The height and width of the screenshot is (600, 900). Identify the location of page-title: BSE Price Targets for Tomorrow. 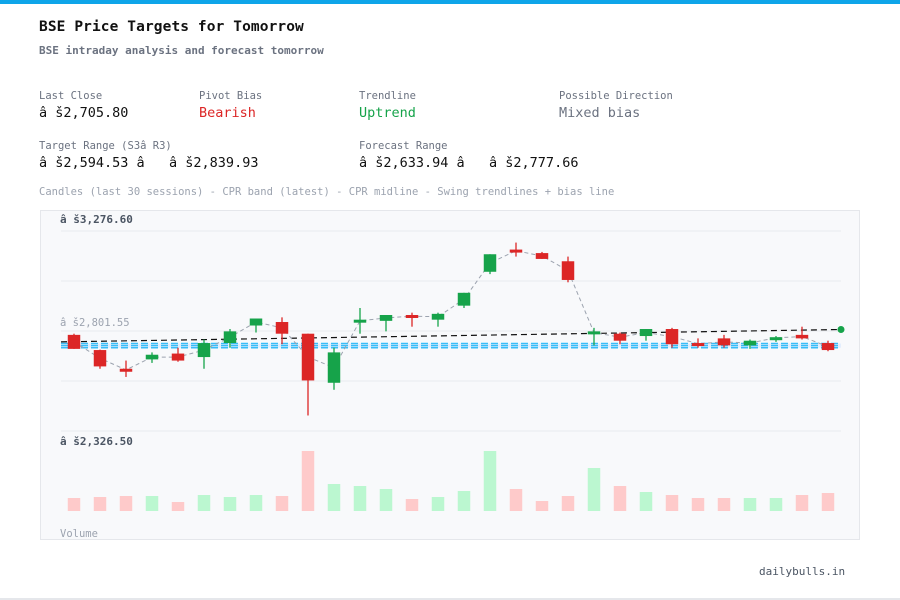
(171, 27).